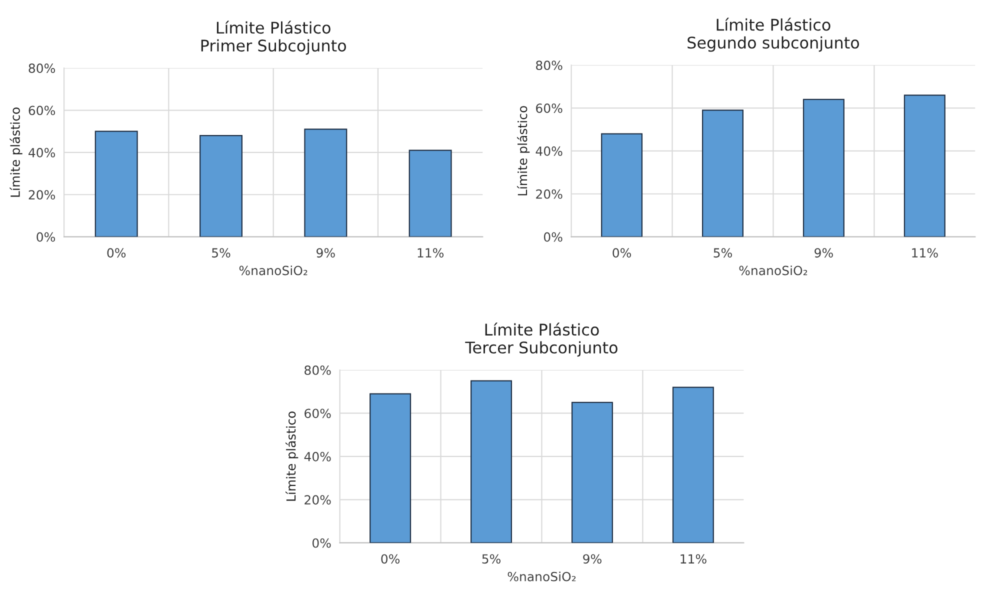 Image resolution: width=985 pixels, height=592 pixels. Describe the element at coordinates (774, 44) in the screenshot. I see `chart-subtitle: Segundo subconjunto` at that location.